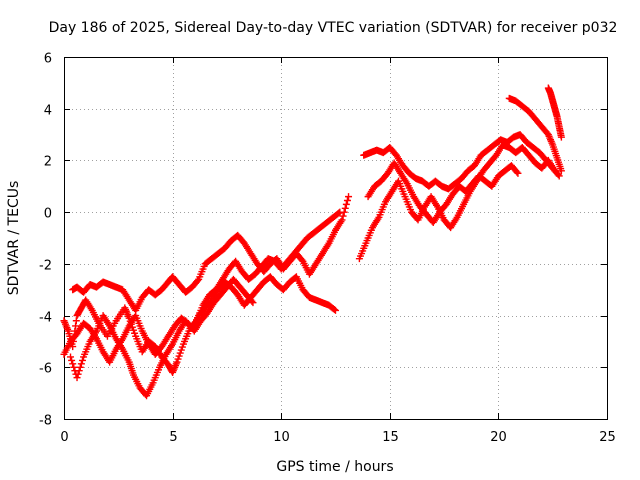  I want to click on y-axis-tick-labels: -8 -6 -4 -2 0 2 4 6, so click(45, 240).